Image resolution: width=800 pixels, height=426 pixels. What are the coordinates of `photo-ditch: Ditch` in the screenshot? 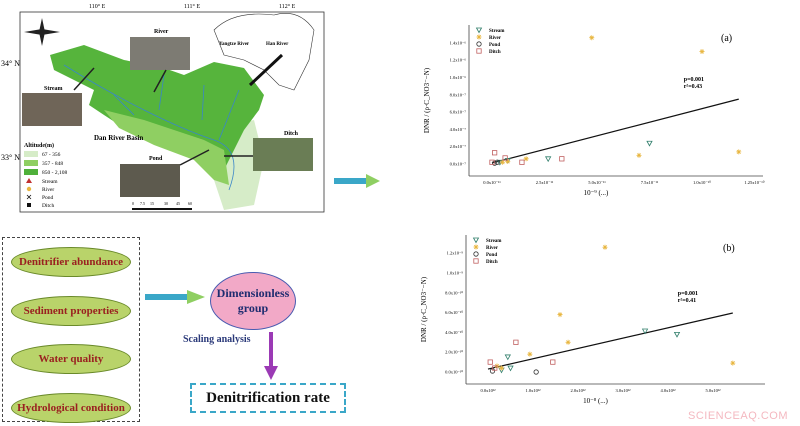 It's located at (268, 151).